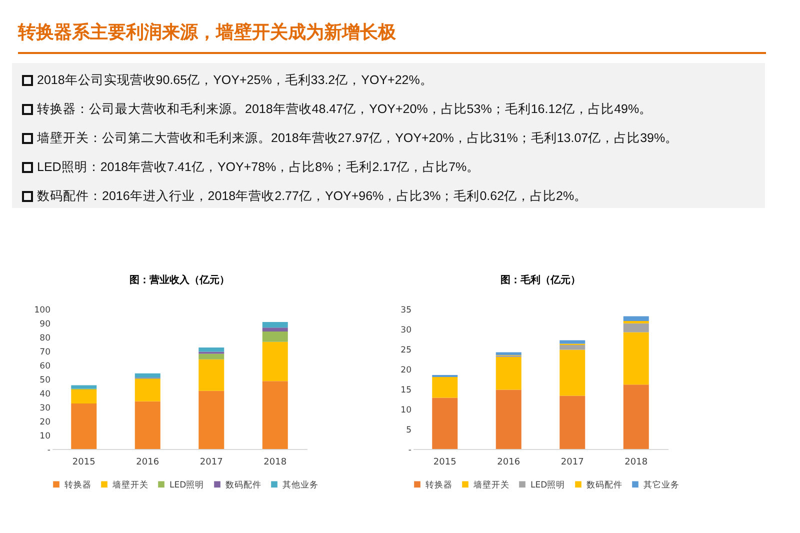 This screenshot has height=533, width=800. Describe the element at coordinates (392, 37) in the screenshot. I see `text: 转换器系主要利润来源，墙壁开关成为新增长极` at that location.